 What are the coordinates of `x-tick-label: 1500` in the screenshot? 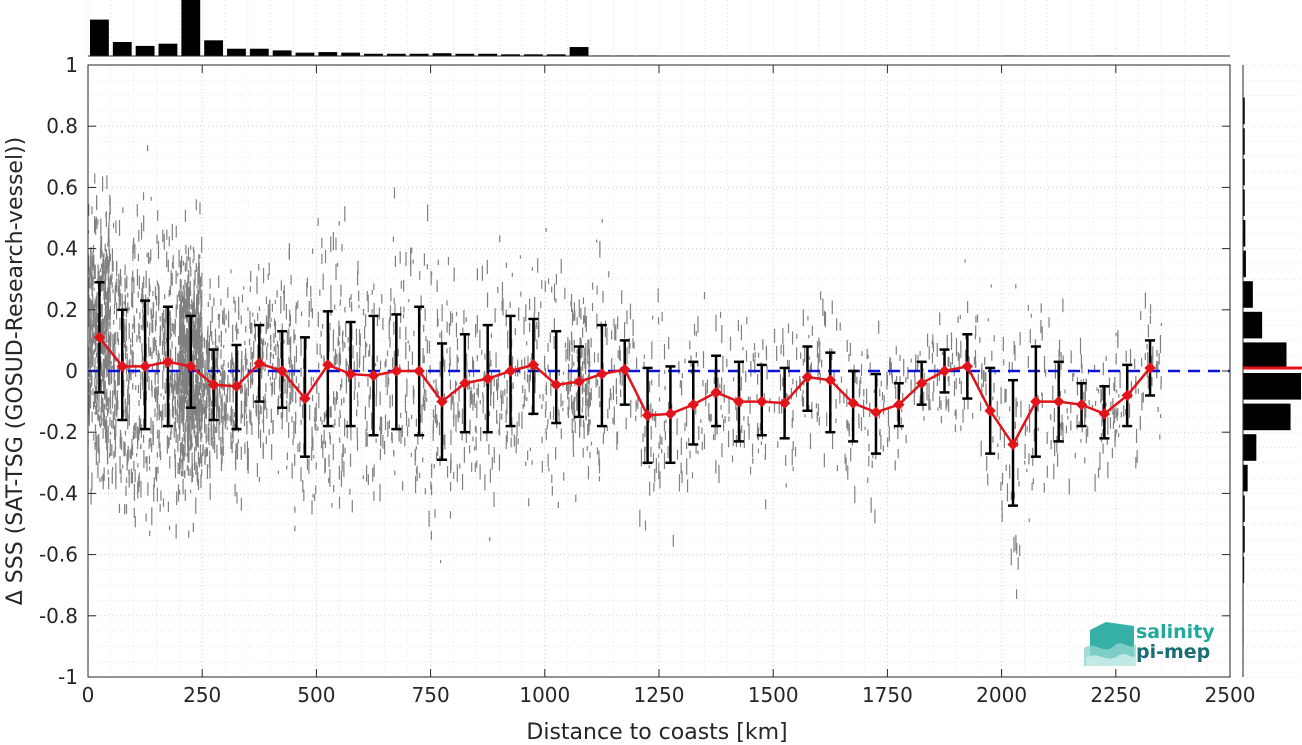 It's located at (773, 695).